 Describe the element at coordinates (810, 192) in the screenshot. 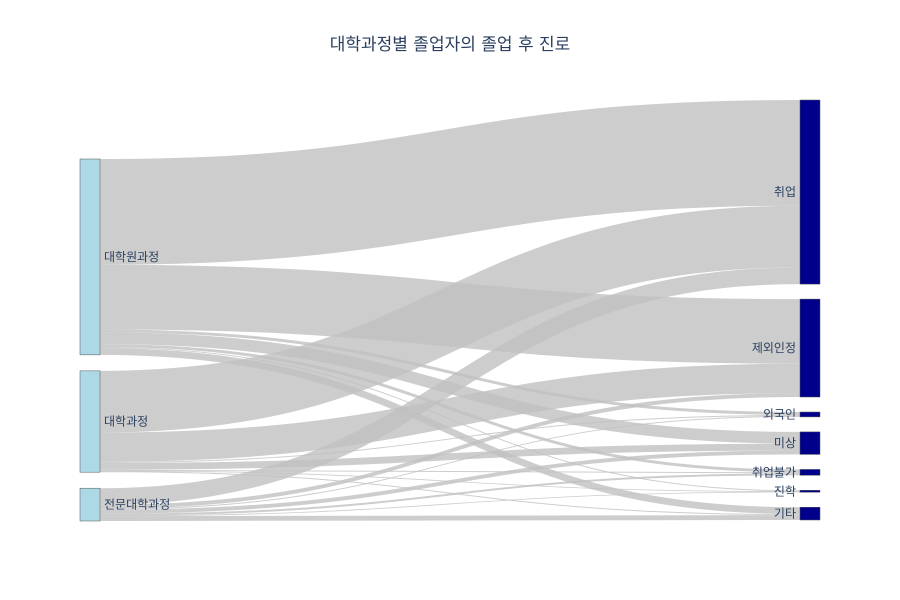

I see `node-employ` at that location.